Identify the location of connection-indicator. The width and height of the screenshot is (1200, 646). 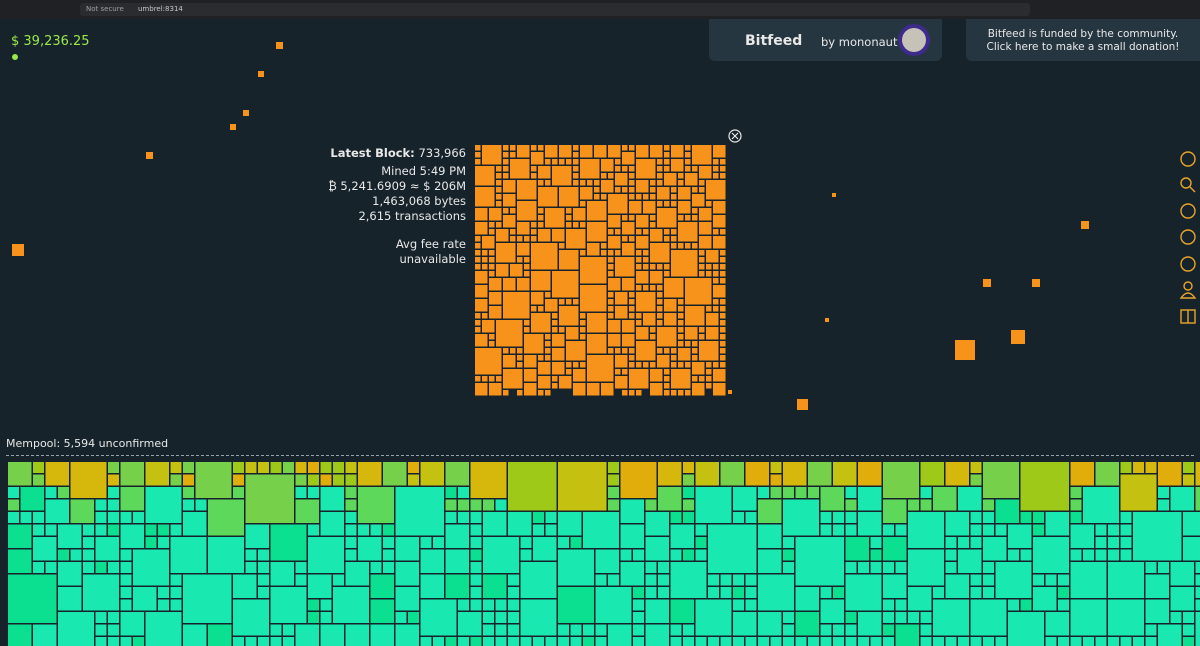
(15, 57).